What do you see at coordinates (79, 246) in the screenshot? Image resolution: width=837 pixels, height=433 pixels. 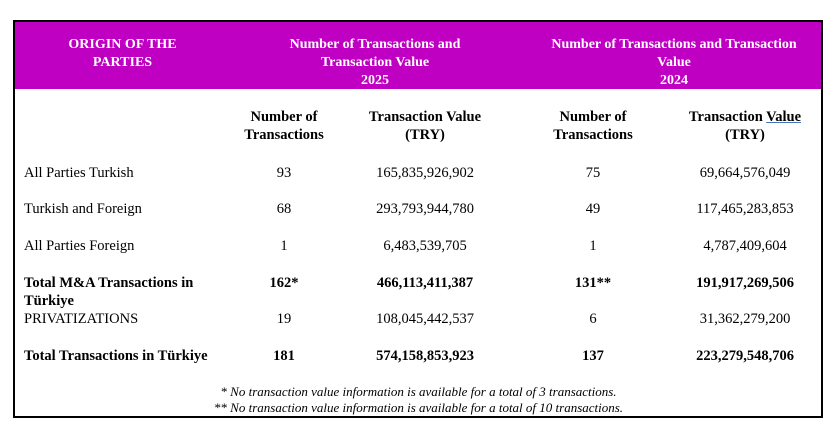 I see `cell-label: All Parties Foreign` at bounding box center [79, 246].